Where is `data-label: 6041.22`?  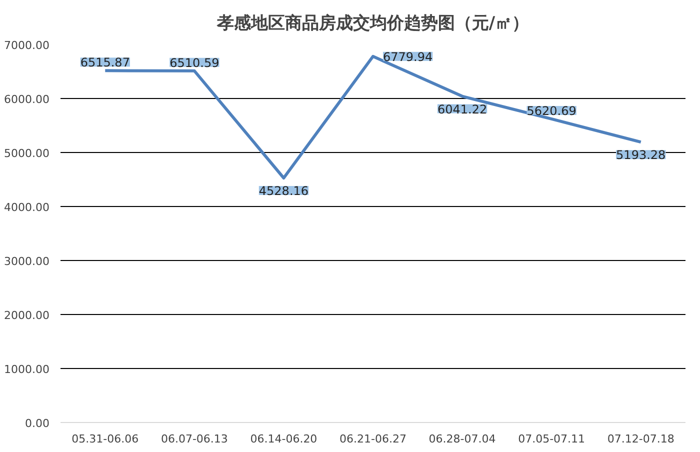 data-label: 6041.22 is located at coordinates (462, 109).